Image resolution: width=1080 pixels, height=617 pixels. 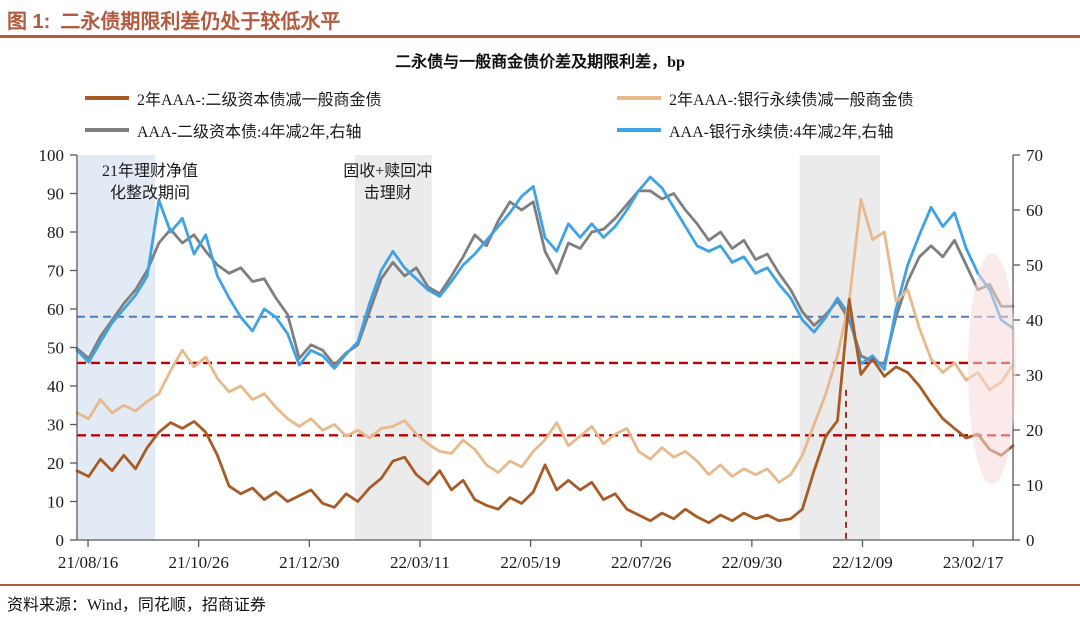 I want to click on y-axis-left-label: 10, so click(x=55, y=502).